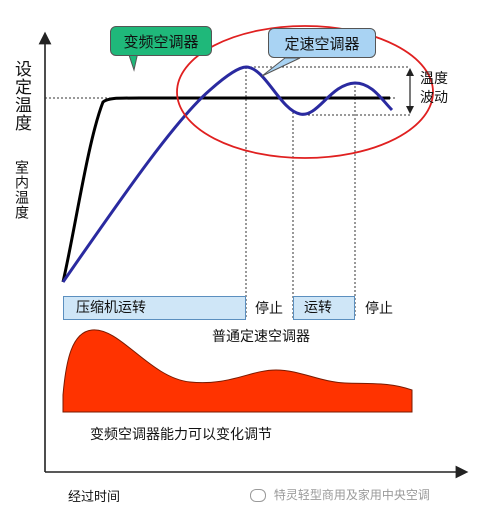 The height and width of the screenshot is (510, 480). Describe the element at coordinates (281, 67) in the screenshot. I see `fixed-callout-pointer` at that location.